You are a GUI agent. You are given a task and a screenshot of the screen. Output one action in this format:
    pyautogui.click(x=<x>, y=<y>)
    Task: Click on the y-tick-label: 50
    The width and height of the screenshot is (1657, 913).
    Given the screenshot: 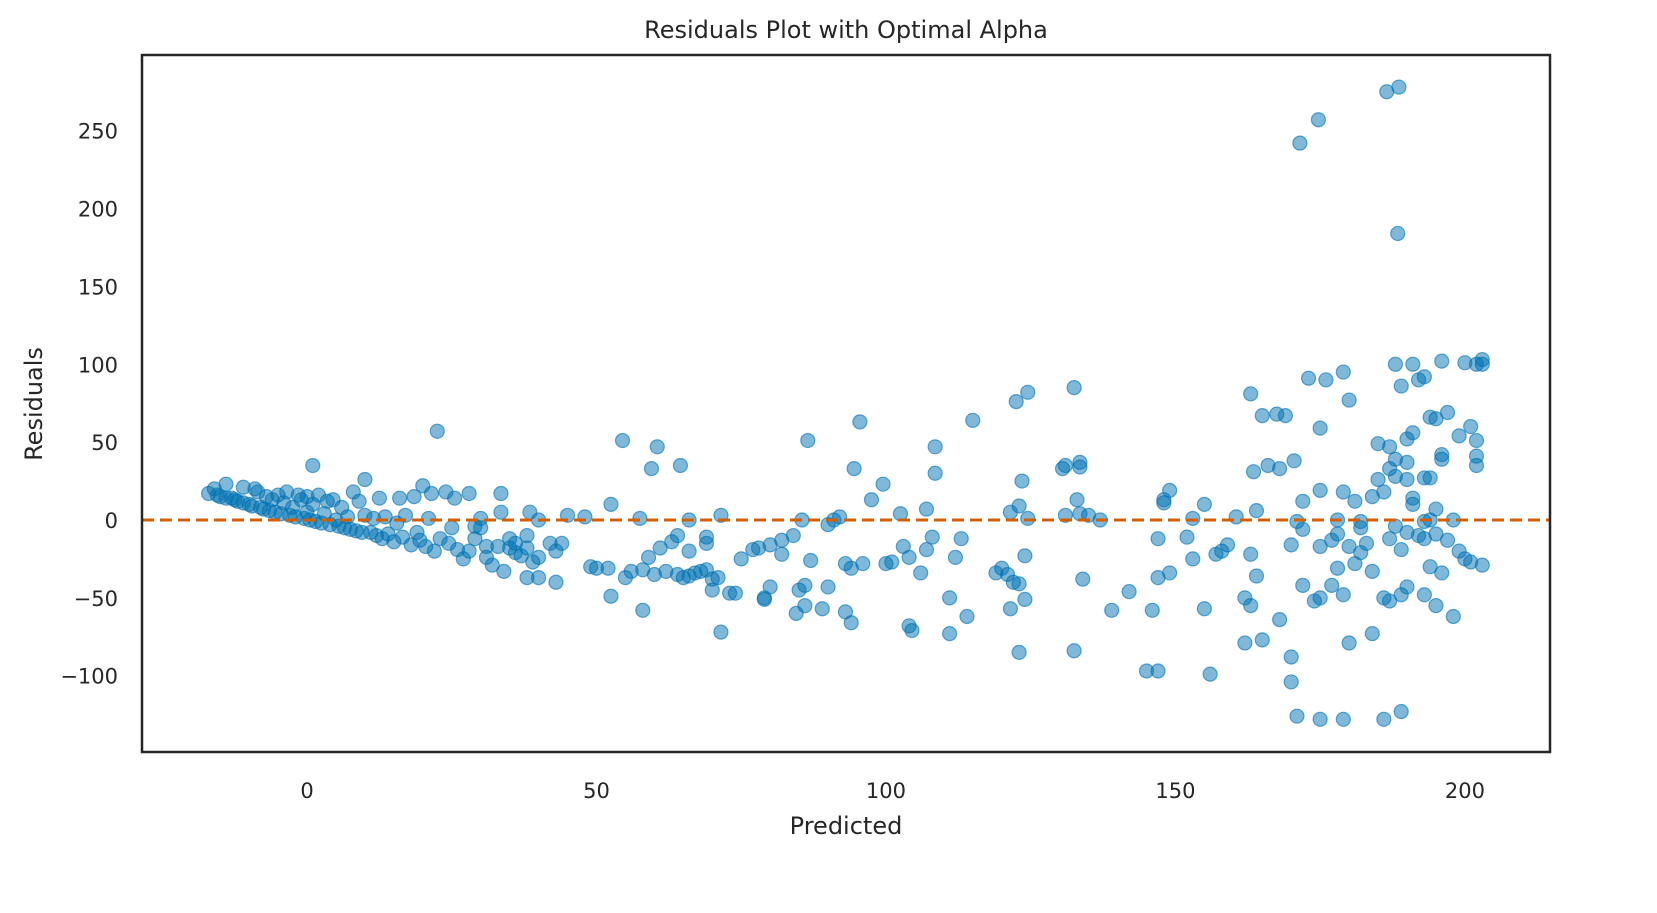 What is the action you would take?
    pyautogui.click(x=104, y=443)
    